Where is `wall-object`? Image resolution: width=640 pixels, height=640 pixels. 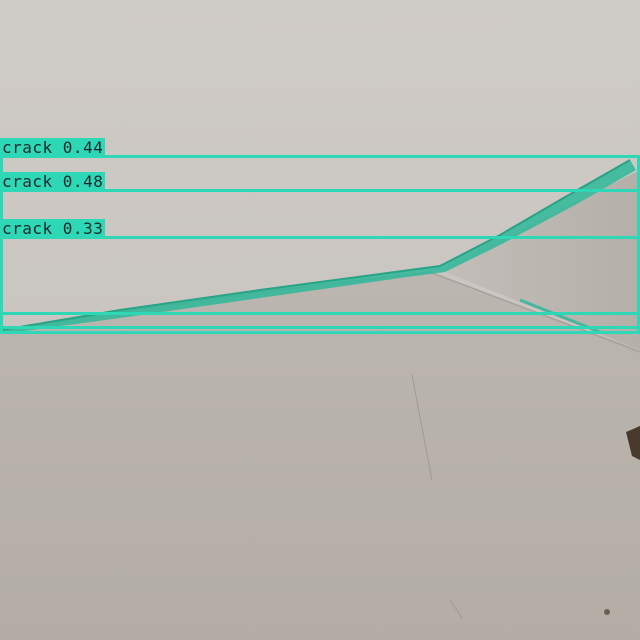 wall-object is located at coordinates (633, 443).